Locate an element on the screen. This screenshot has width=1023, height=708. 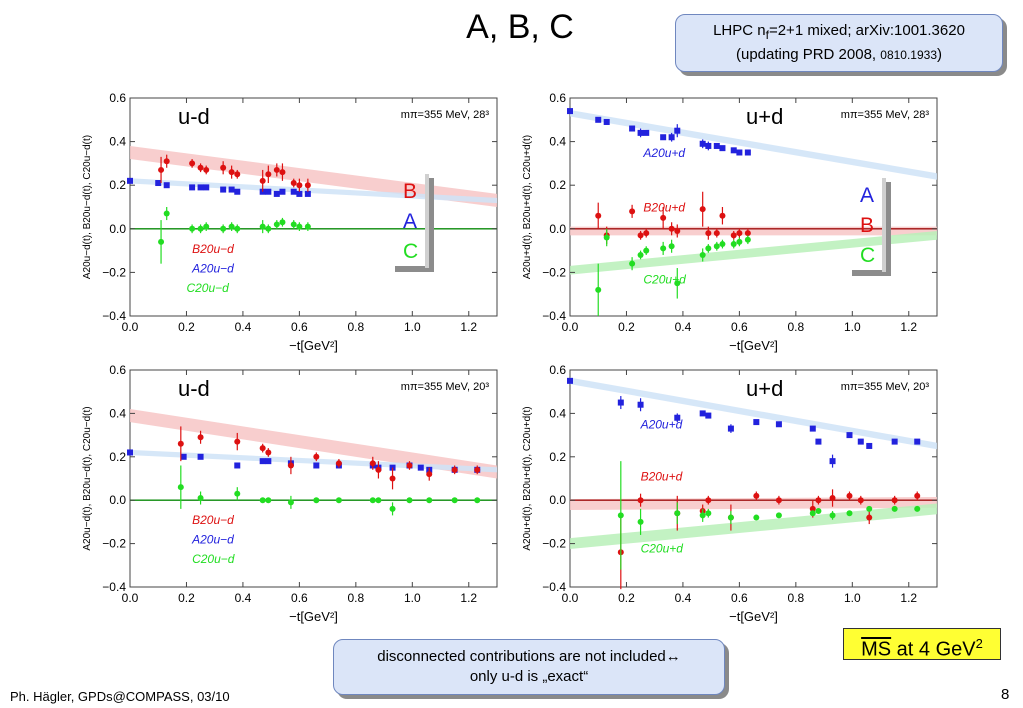
legend-letter-C: C is located at coordinates (867, 255).